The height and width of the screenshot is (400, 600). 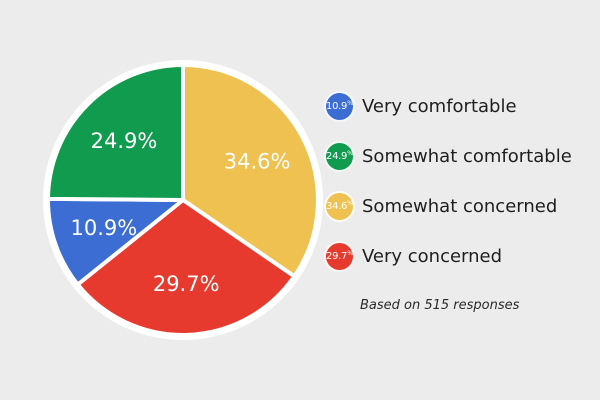 I want to click on legend-swatch-very-comfortable: 10.9%, so click(x=339, y=106).